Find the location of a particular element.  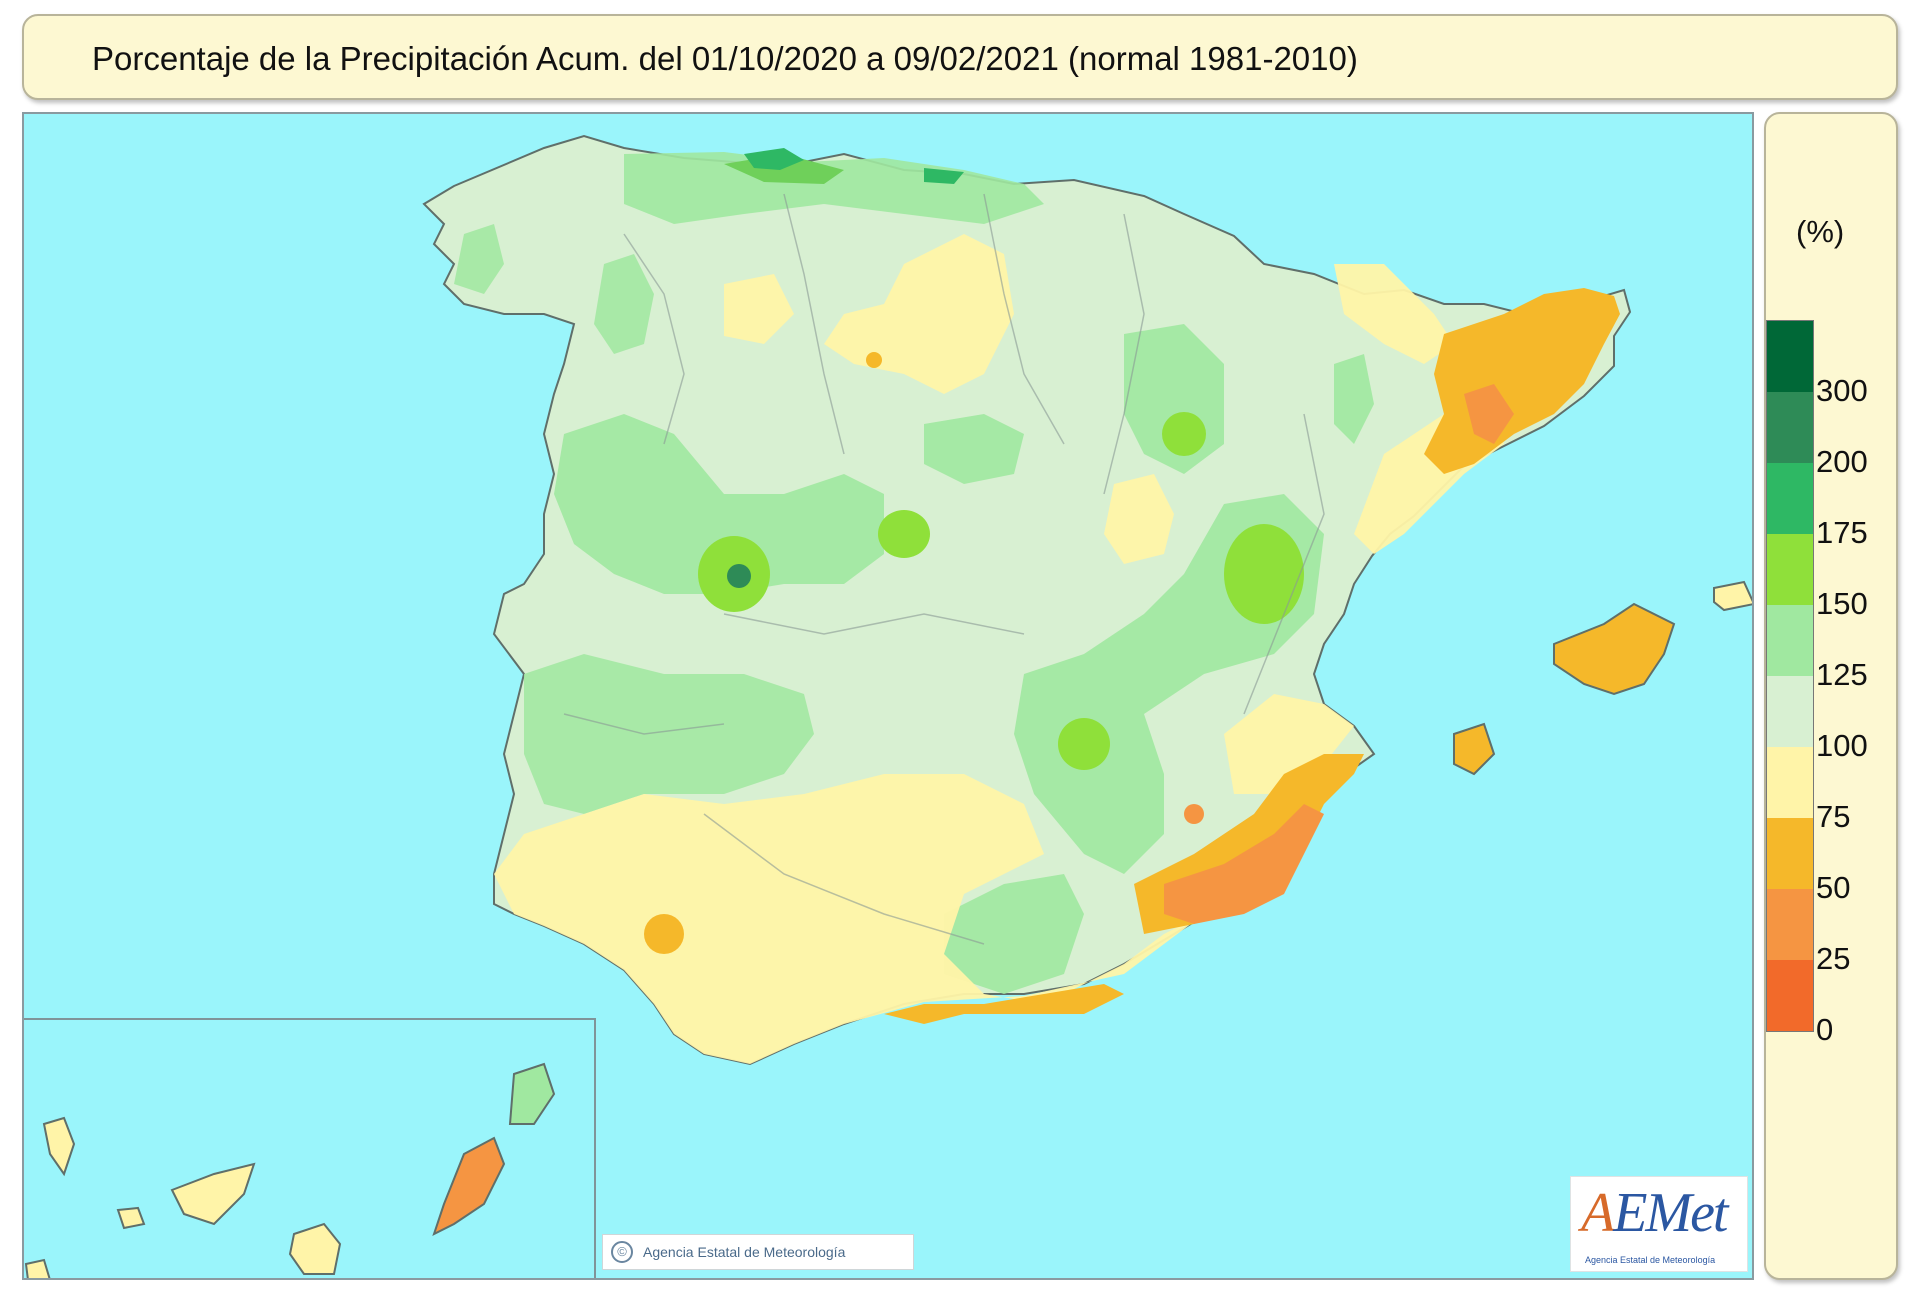

copyright-notice: © Agencia Estatal de Meteorología is located at coordinates (758, 1252).